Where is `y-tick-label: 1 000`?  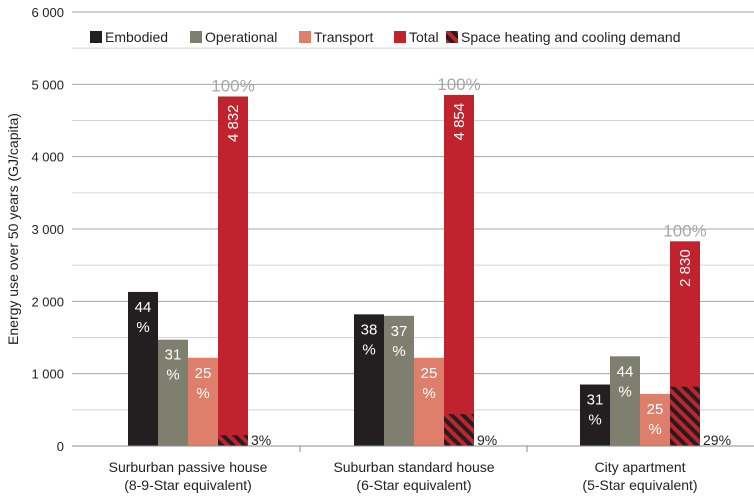 y-tick-label: 1 000 is located at coordinates (47, 374).